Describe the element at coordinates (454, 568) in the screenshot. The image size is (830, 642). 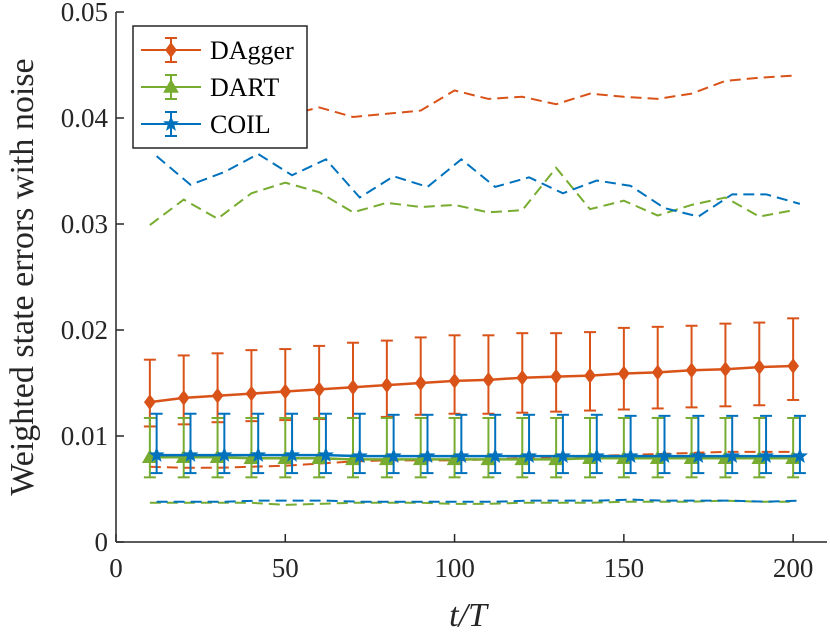
I see `x-tick-label: 100` at that location.